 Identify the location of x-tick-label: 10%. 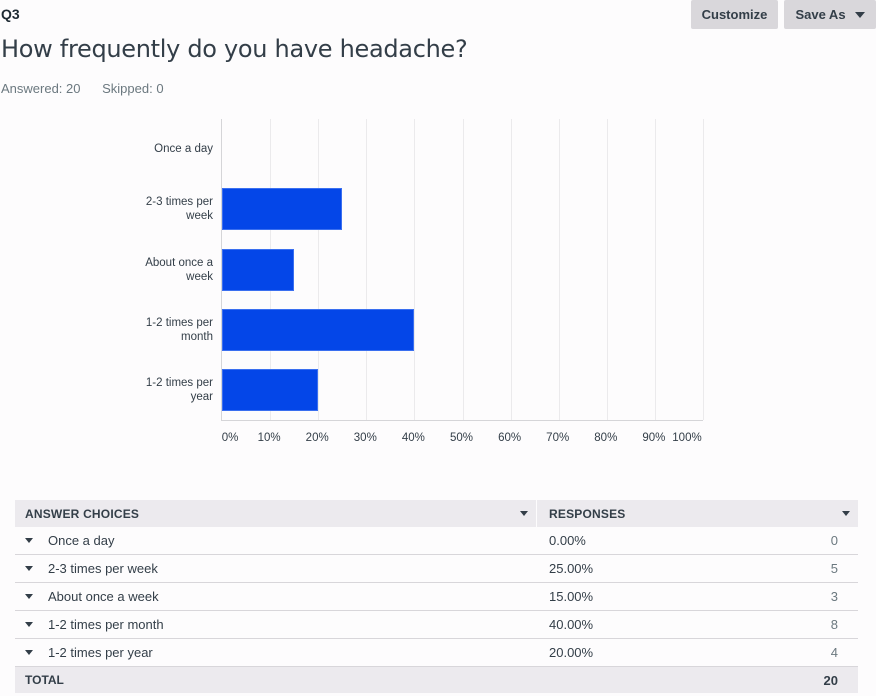
(269, 438).